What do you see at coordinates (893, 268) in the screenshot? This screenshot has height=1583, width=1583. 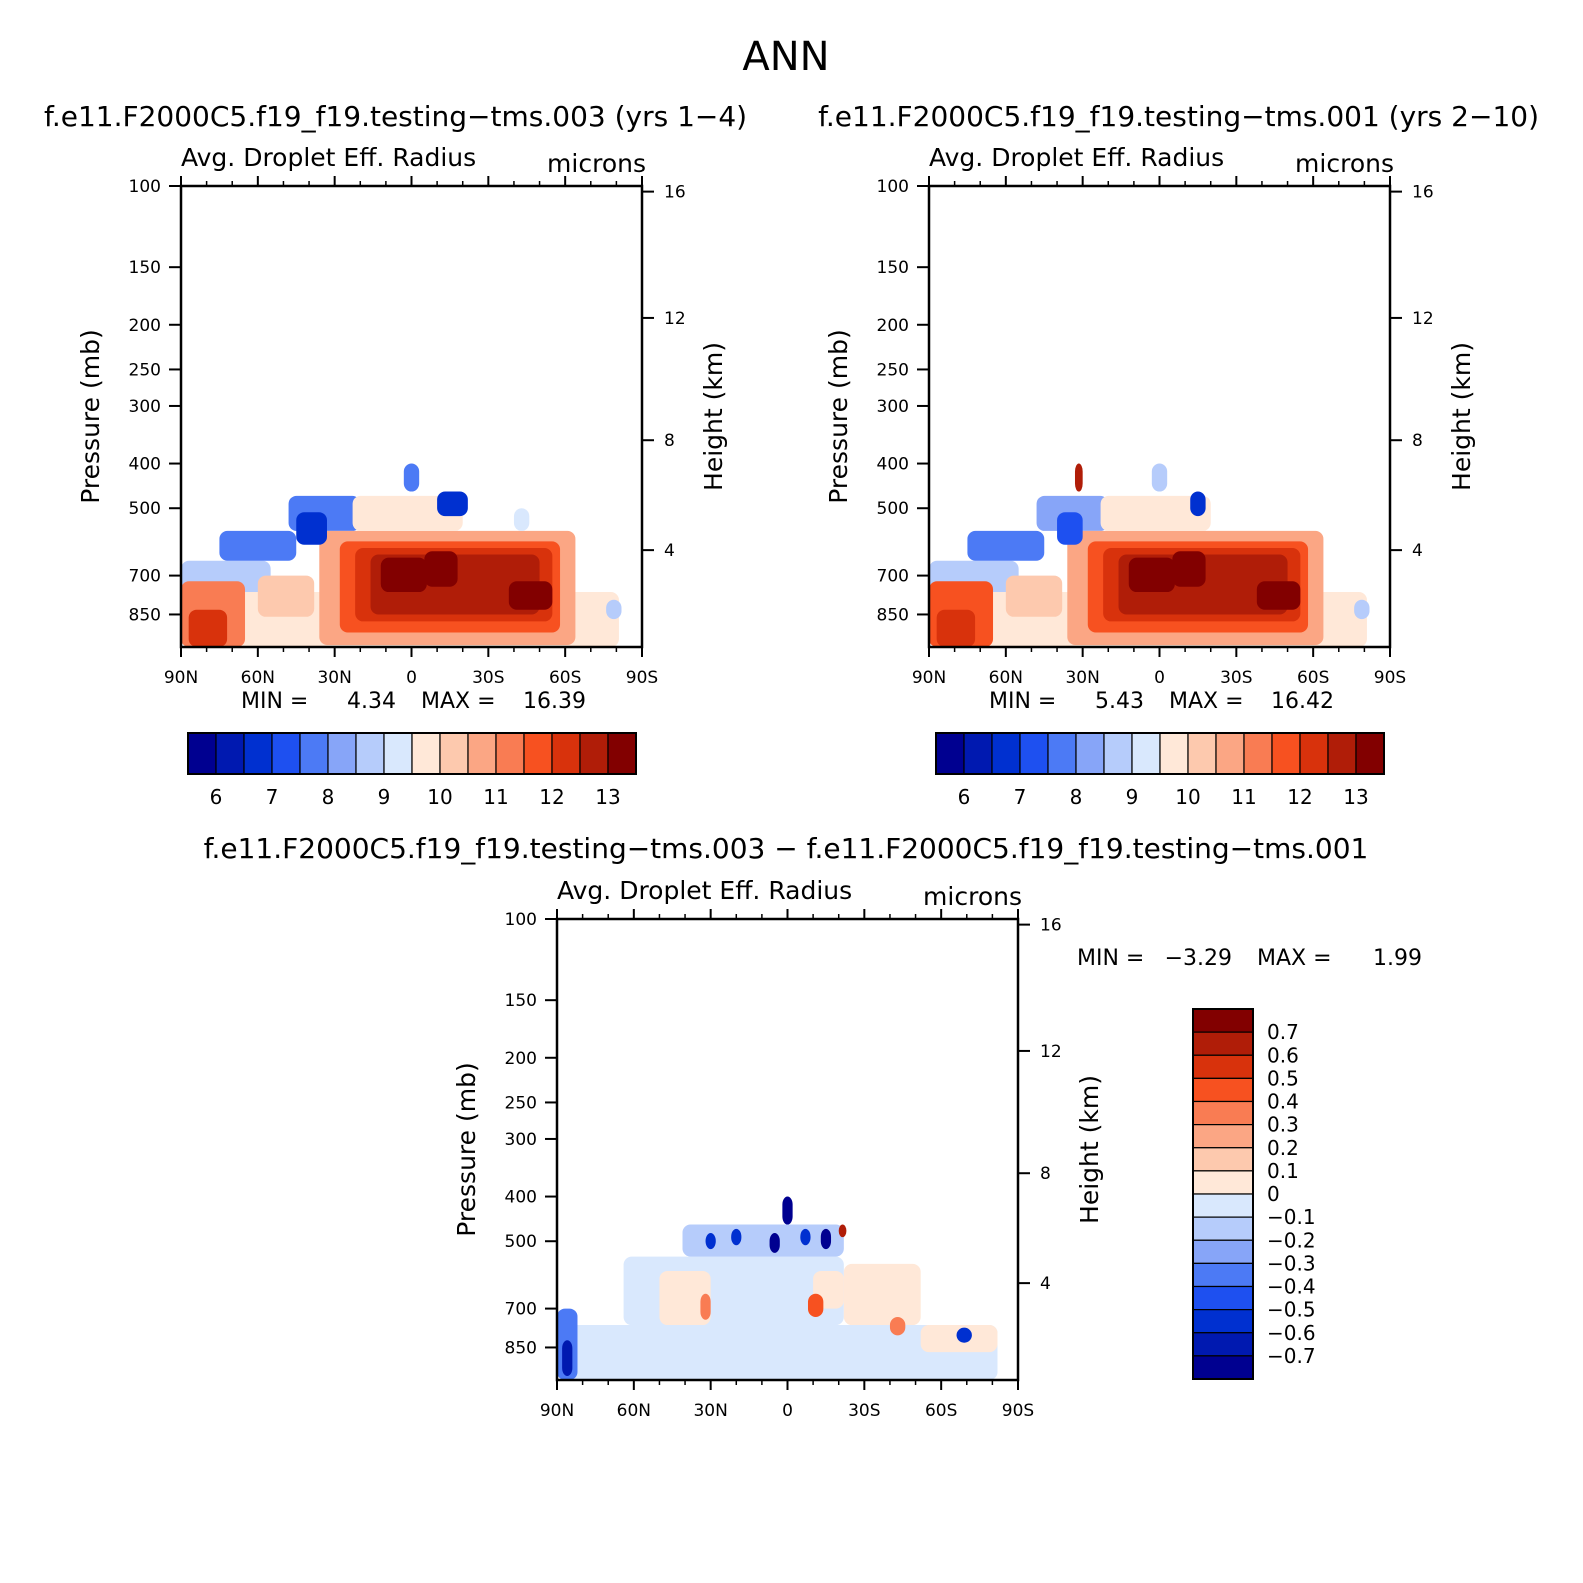 I see `y-tick-label: 150` at bounding box center [893, 268].